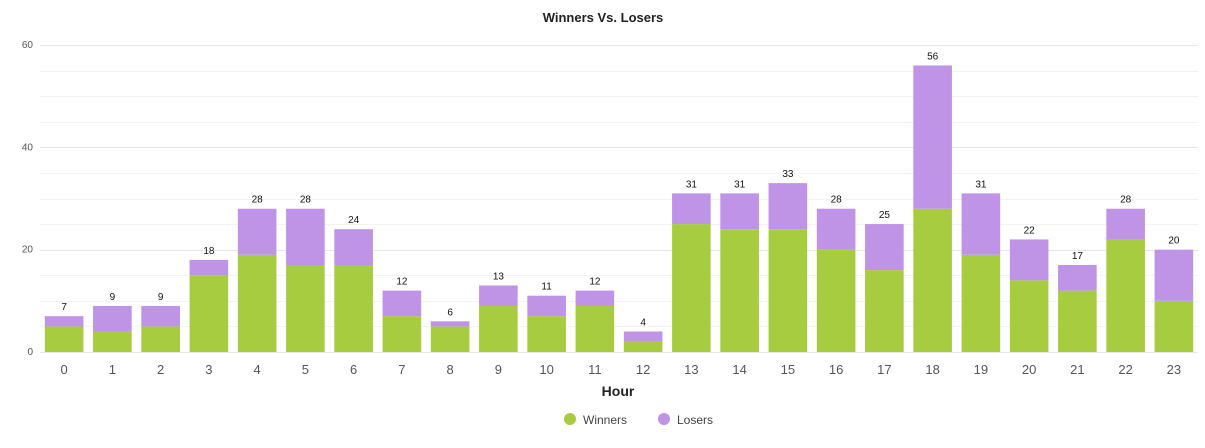 This screenshot has height=448, width=1205. What do you see at coordinates (884, 369) in the screenshot?
I see `x-tick-label: 17` at bounding box center [884, 369].